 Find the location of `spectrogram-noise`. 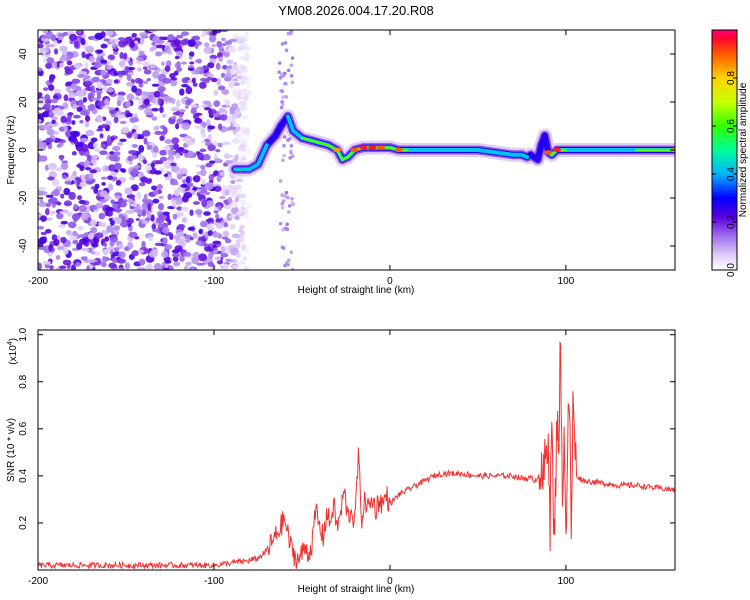

spectrogram-noise is located at coordinates (166, 150).